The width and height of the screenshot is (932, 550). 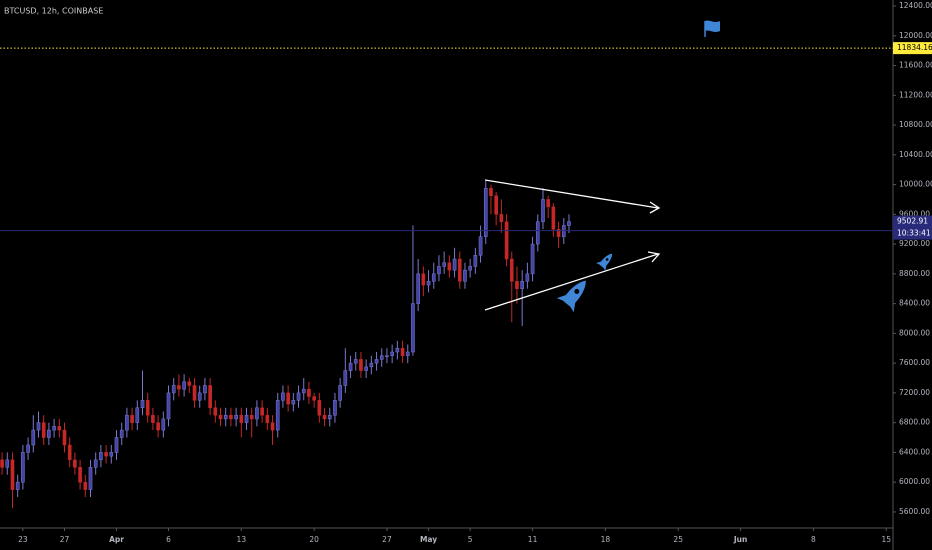 I want to click on last-price-box, so click(x=912, y=227).